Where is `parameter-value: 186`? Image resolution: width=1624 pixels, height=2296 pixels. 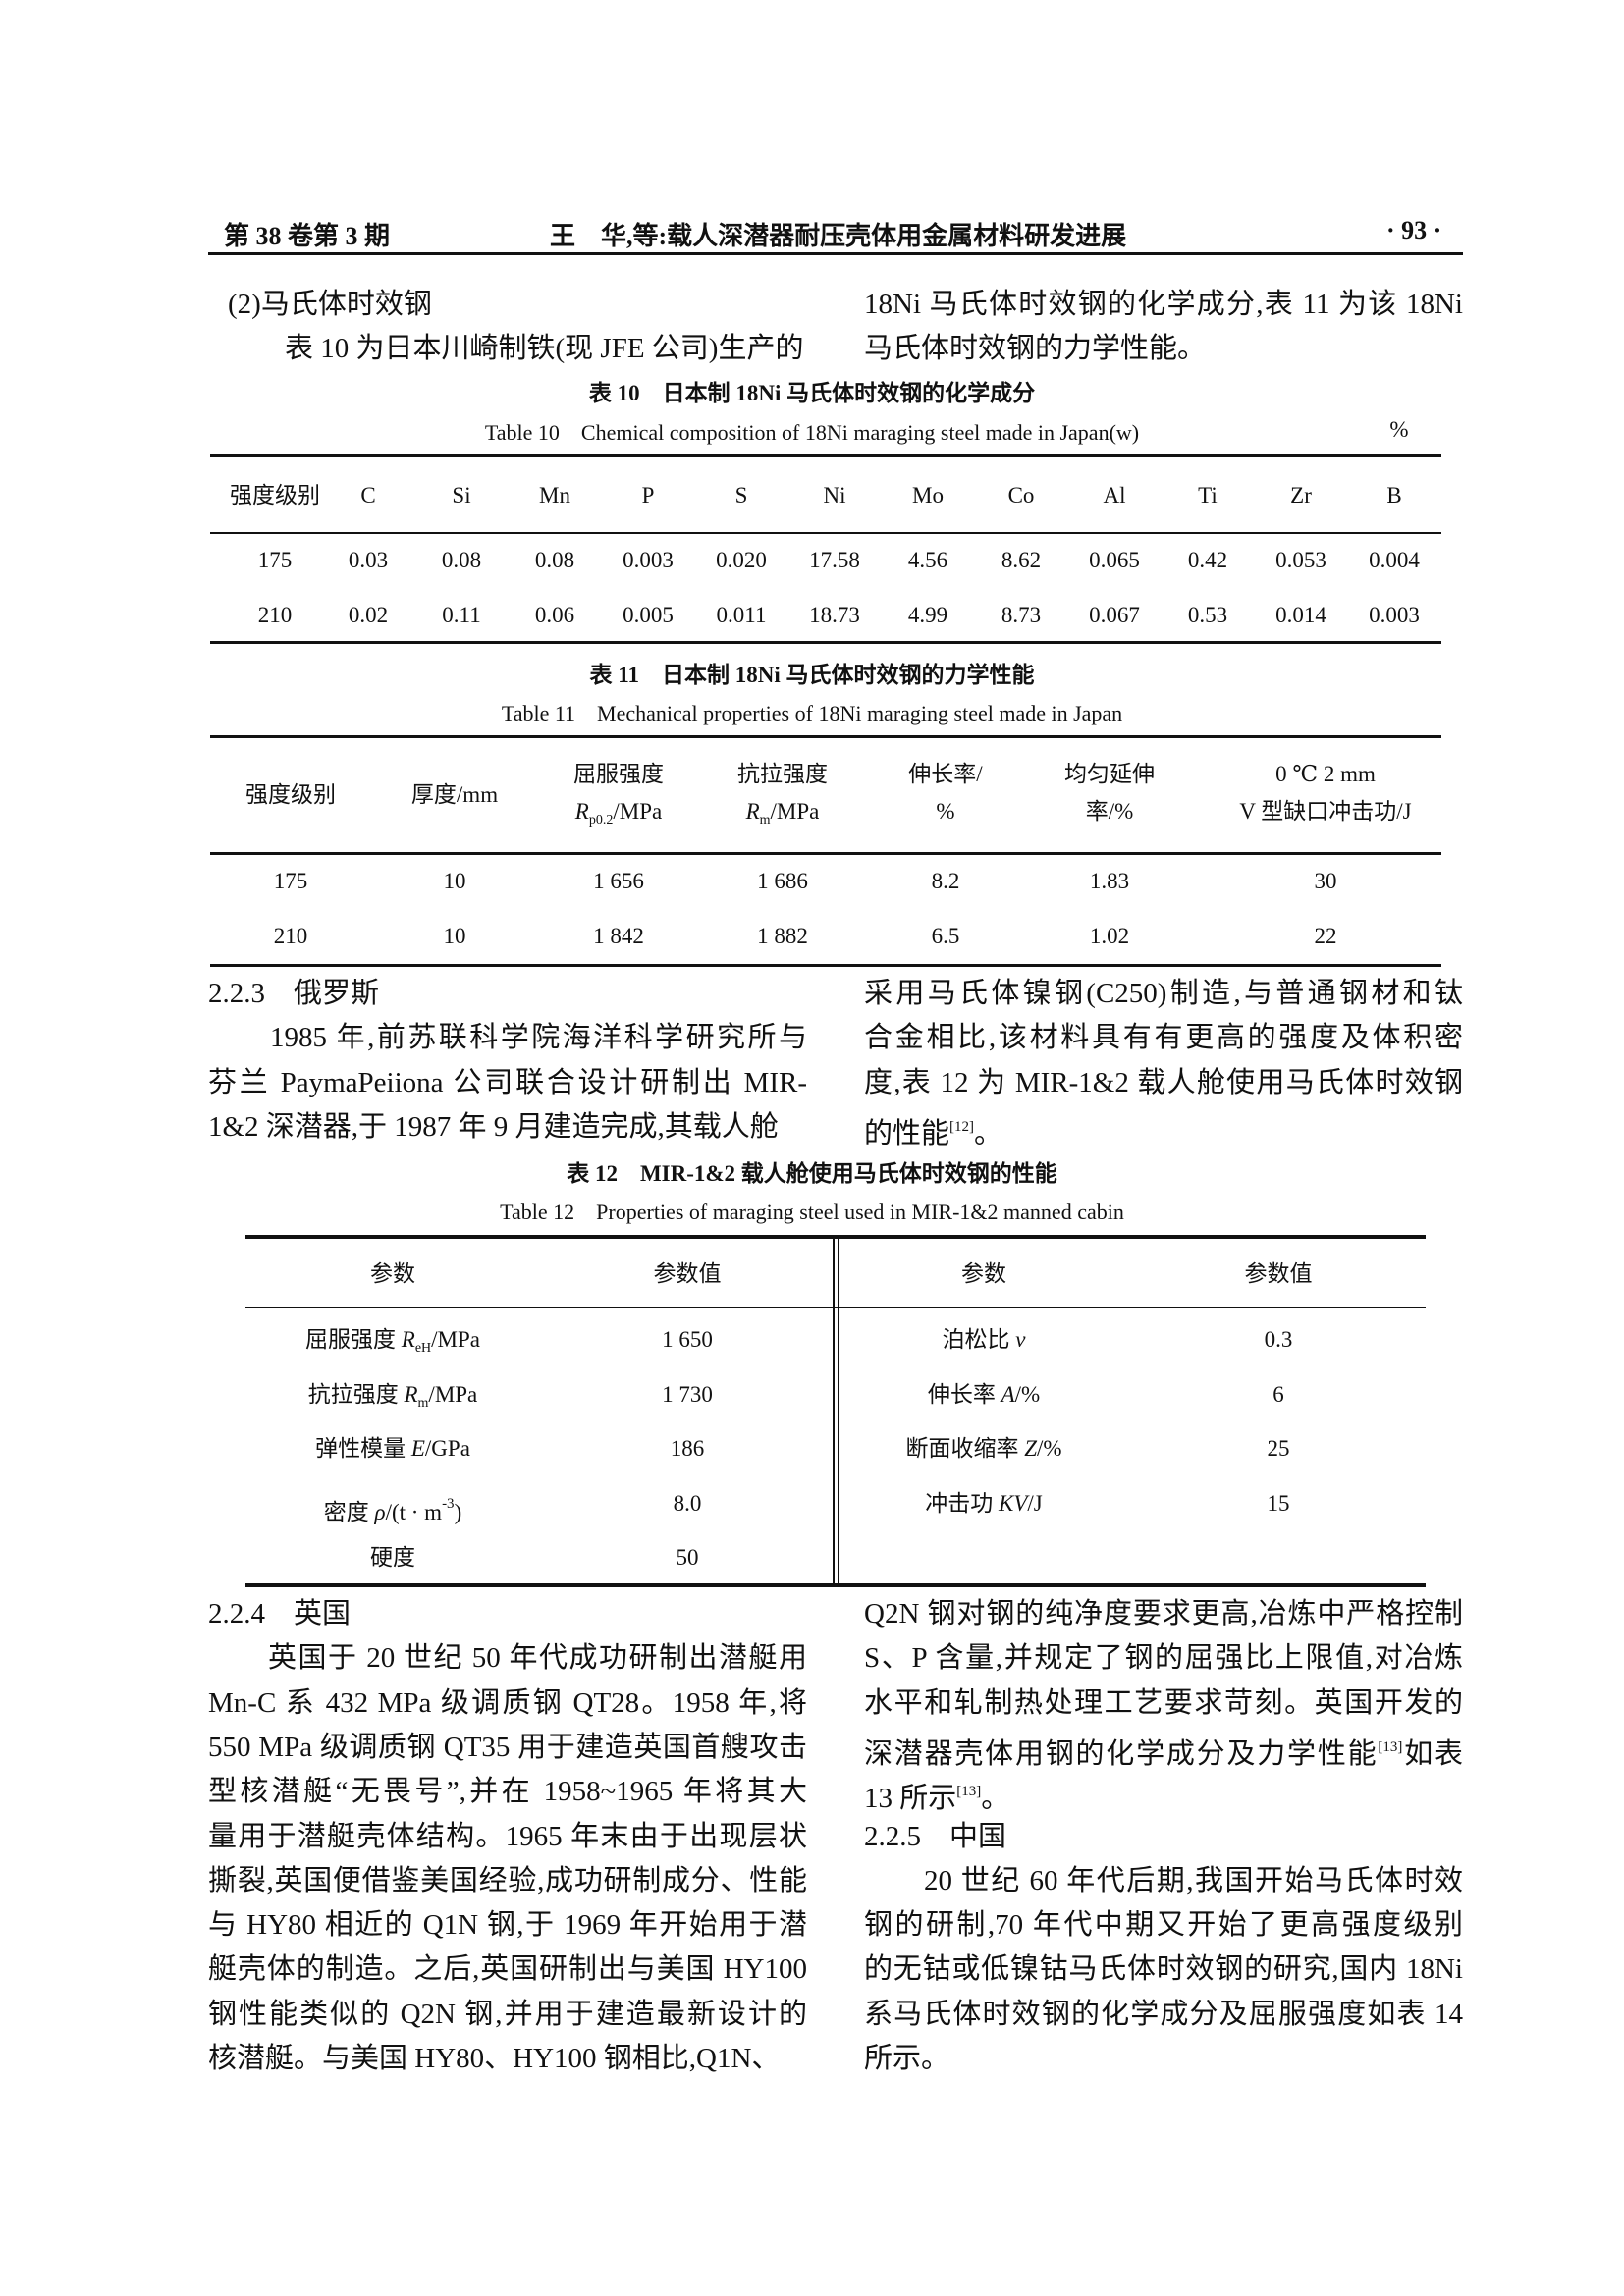
parameter-value: 186 is located at coordinates (687, 1448).